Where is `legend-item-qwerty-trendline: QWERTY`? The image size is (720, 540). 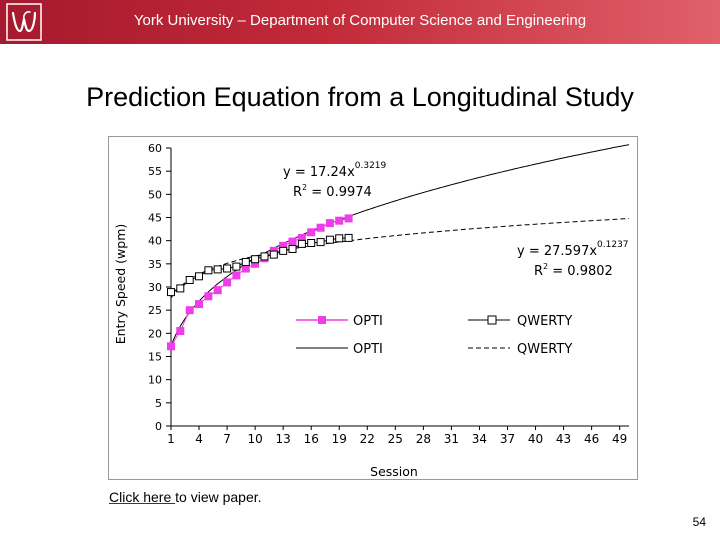 legend-item-qwerty-trendline: QWERTY is located at coordinates (520, 349).